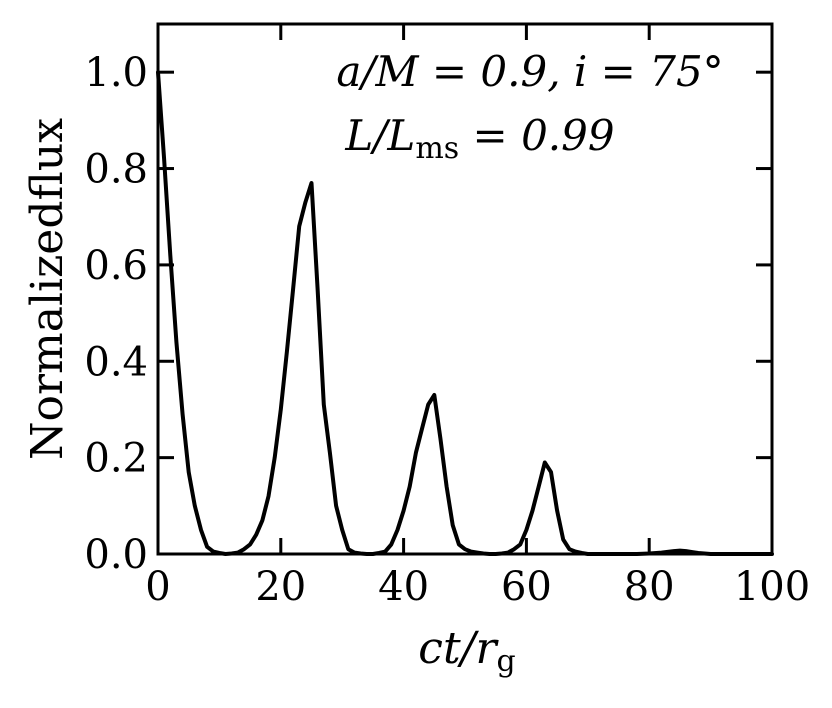  Describe the element at coordinates (529, 71) in the screenshot. I see `annotation-spin-inclination: a/M = 0.9, i = 75°` at that location.